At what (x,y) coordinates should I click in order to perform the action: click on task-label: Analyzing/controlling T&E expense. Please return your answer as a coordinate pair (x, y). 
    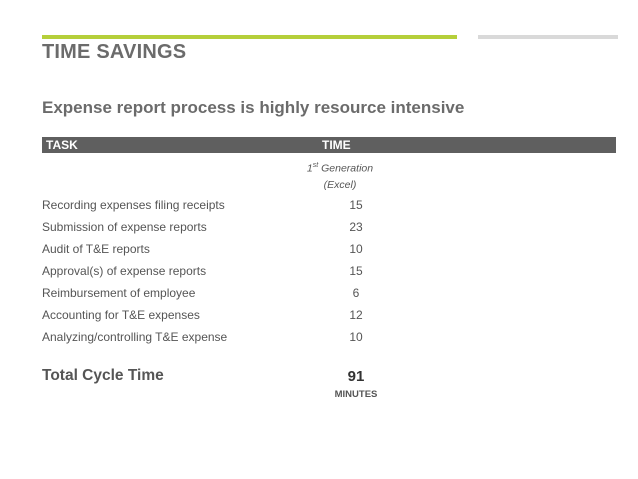
    Looking at the image, I should click on (135, 337).